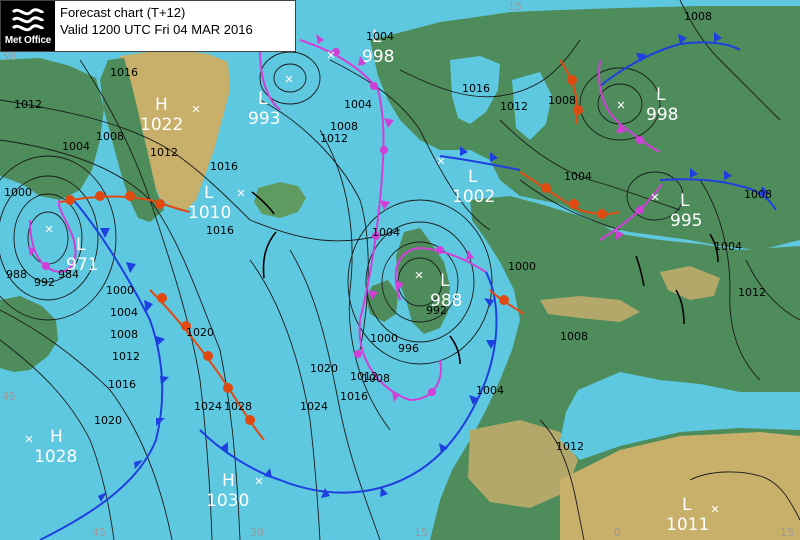  What do you see at coordinates (264, 119) in the screenshot?
I see `pressure-value-label: 993` at bounding box center [264, 119].